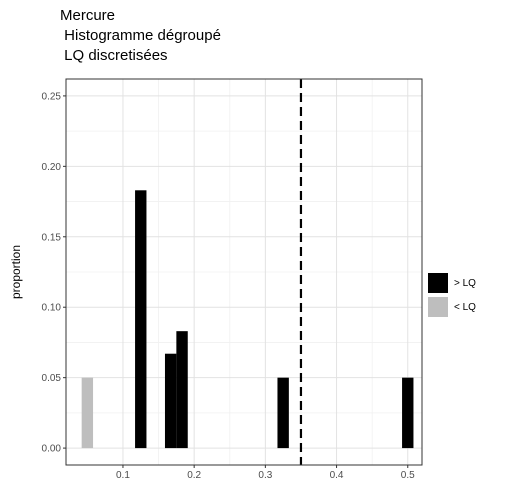 Image resolution: width=519 pixels, height=504 pixels. I want to click on y-tick-label: 0.00, so click(52, 449).